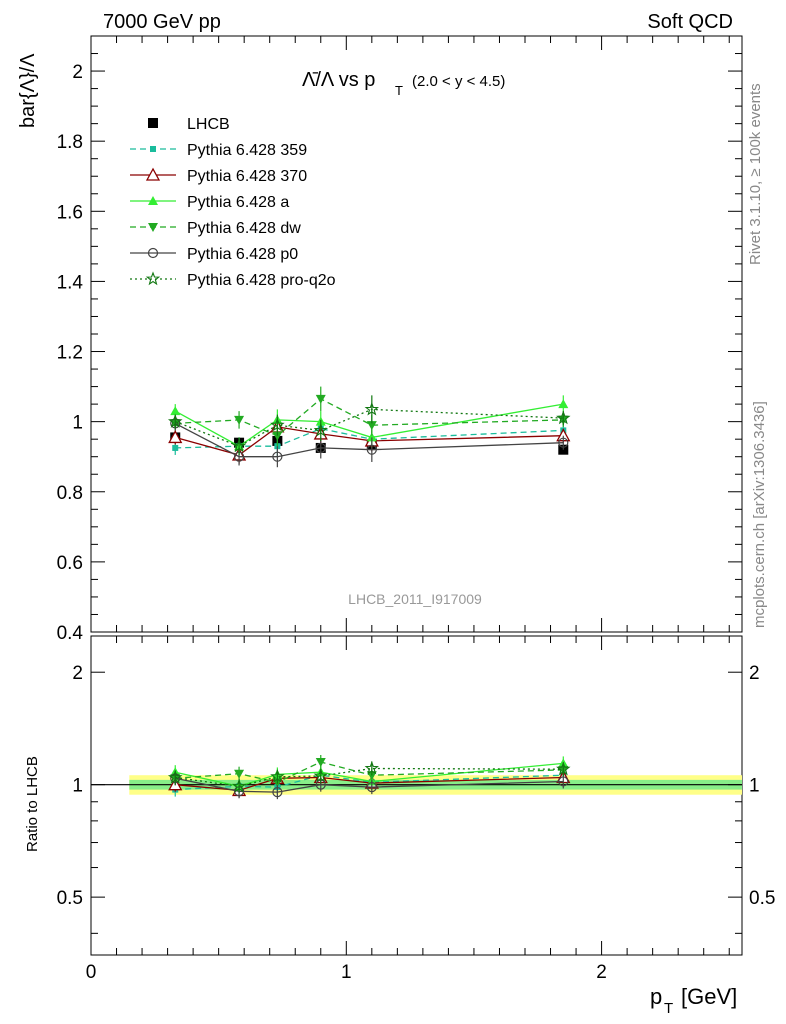  I want to click on plot-title: Λ̄/Λ vs p T (2.0 < y < 4.5), so click(403, 83).